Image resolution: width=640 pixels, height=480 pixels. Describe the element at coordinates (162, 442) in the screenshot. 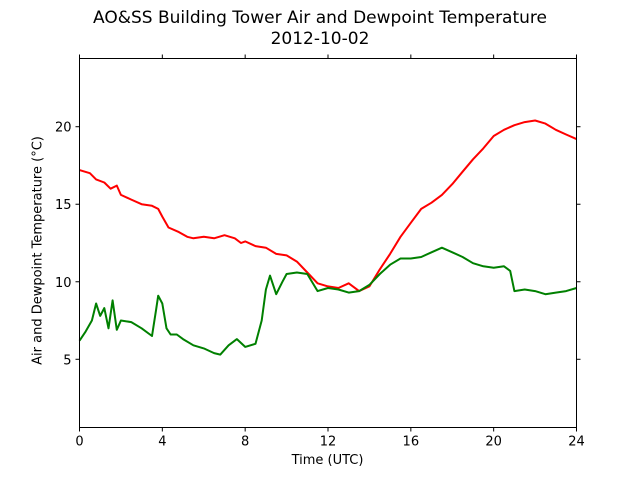

I see `x-tick-label: 4` at that location.